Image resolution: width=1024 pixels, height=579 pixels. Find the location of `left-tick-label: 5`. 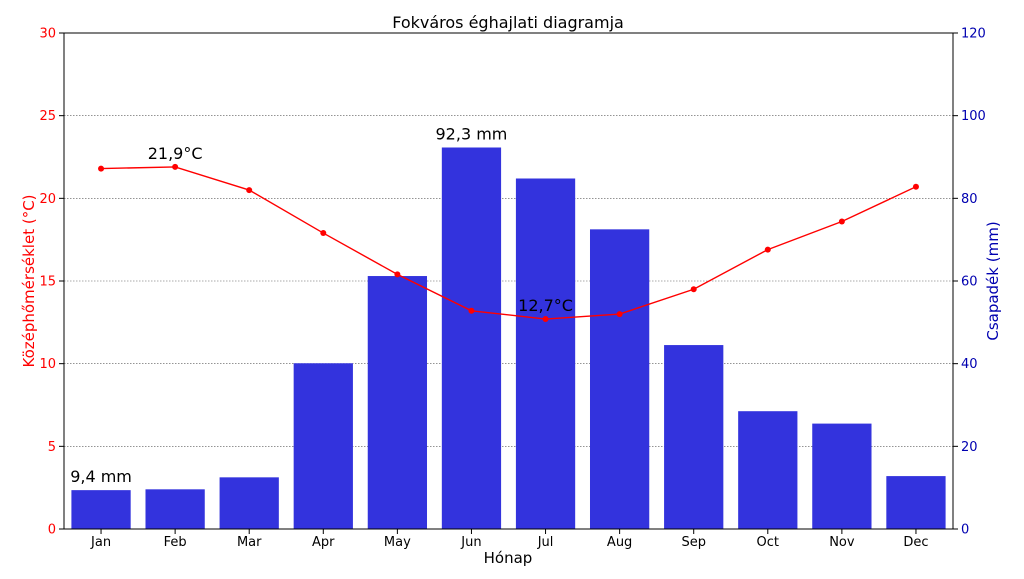

left-tick-label: 5 is located at coordinates (52, 447).